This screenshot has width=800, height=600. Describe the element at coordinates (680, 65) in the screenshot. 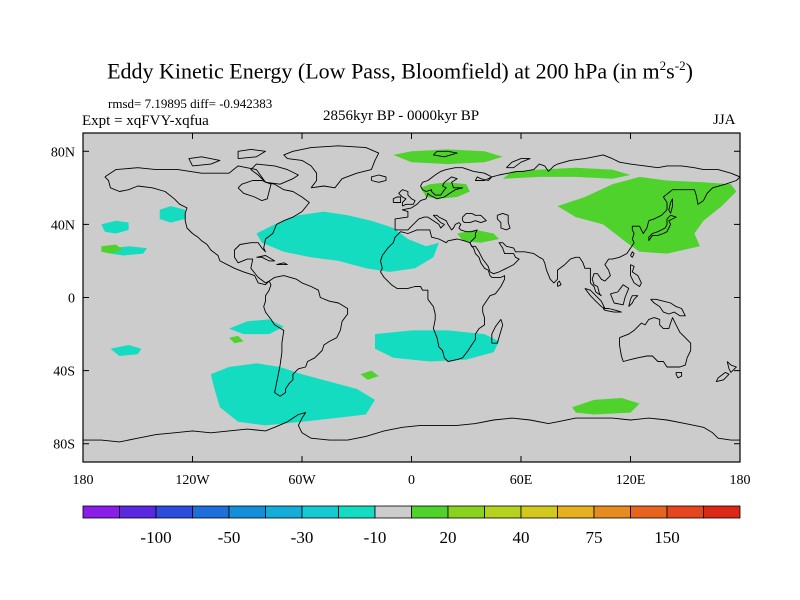

I see `title-exponent-2: -2` at that location.